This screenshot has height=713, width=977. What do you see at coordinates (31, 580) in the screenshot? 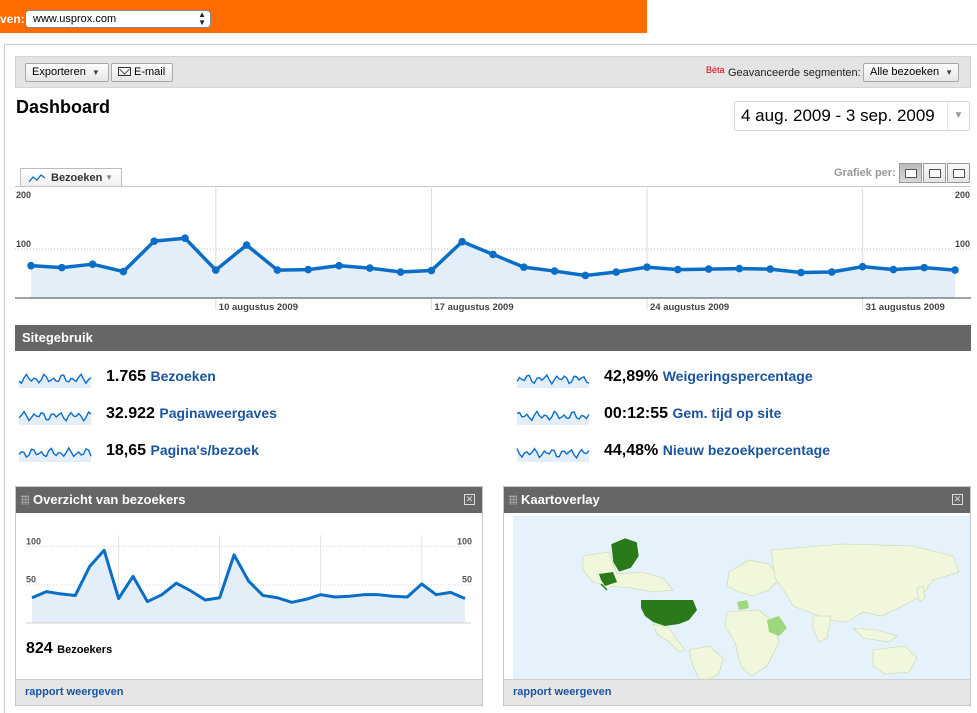
I see `visitors-ytick-left-0: 50` at bounding box center [31, 580].